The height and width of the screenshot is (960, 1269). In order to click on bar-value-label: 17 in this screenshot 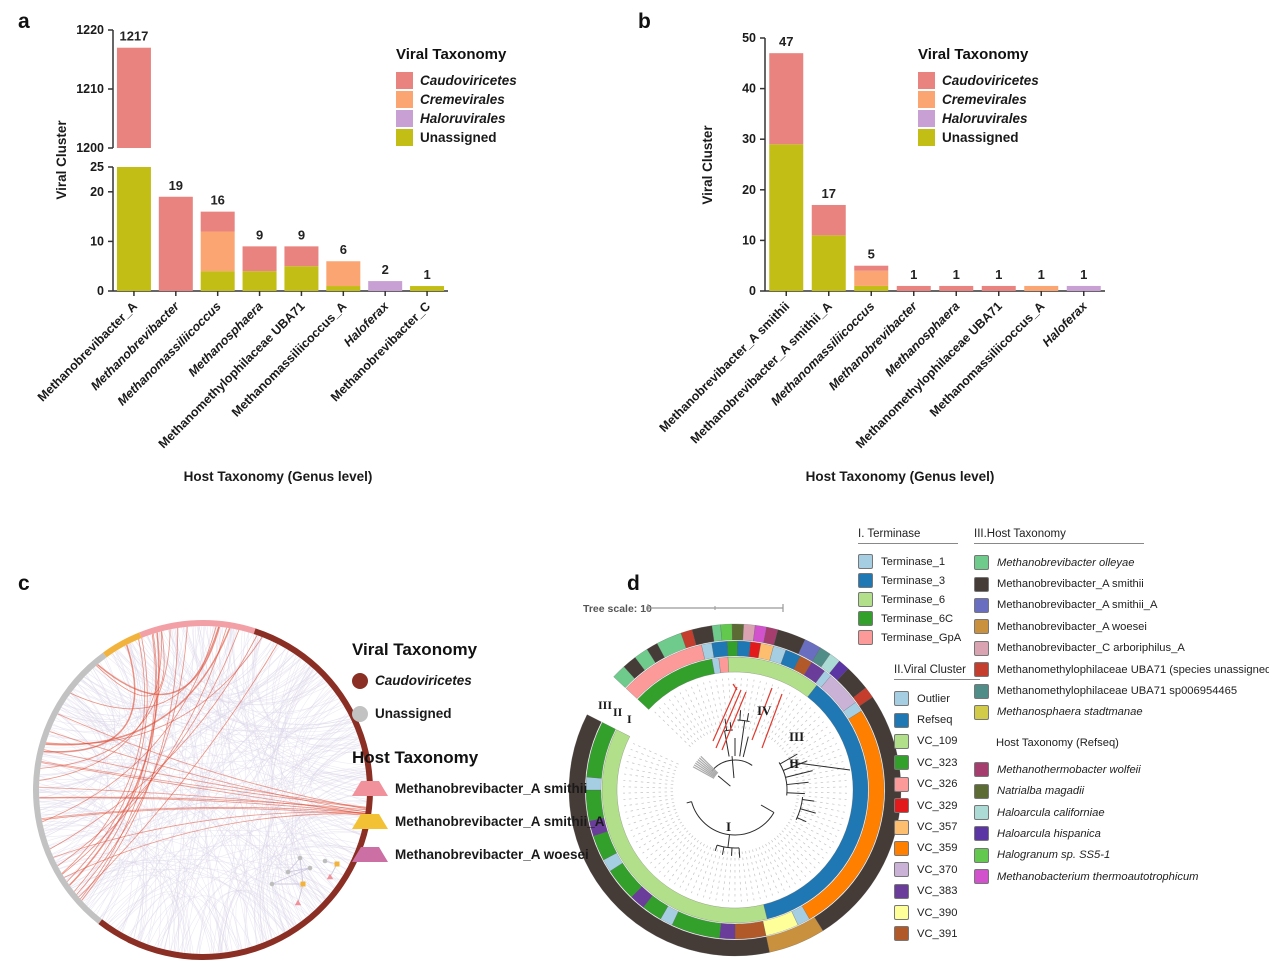, I will do `click(829, 193)`.